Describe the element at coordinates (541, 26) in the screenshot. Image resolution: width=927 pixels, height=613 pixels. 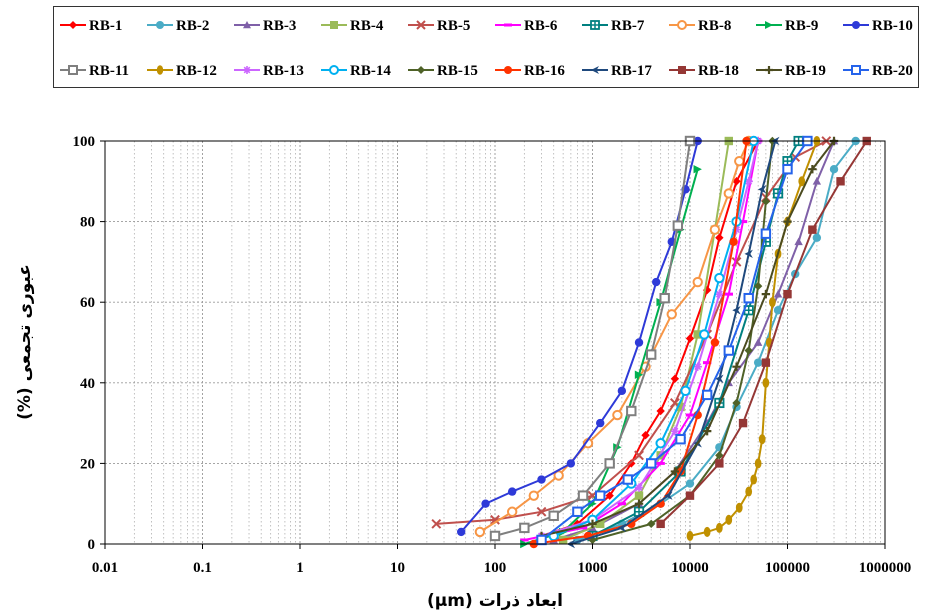
I see `legend-label: RB-6` at that location.